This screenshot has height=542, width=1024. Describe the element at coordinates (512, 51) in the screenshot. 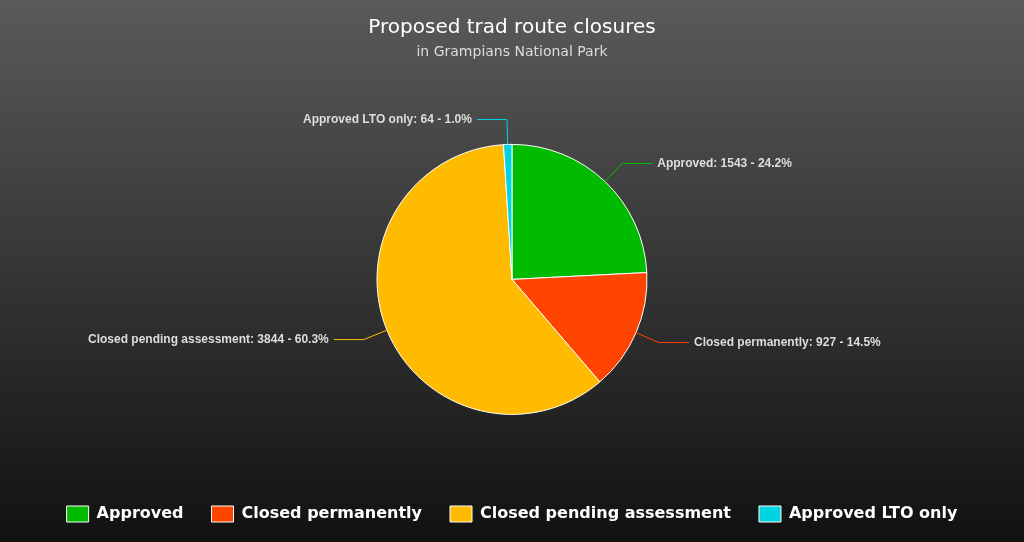

I see `chart-subtitle: in Grampians National Park` at that location.